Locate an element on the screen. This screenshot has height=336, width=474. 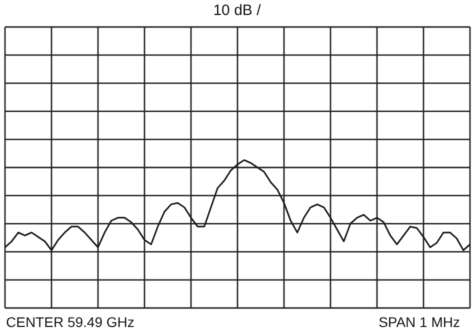
text: SPAN 1 MHz is located at coordinates (419, 322).